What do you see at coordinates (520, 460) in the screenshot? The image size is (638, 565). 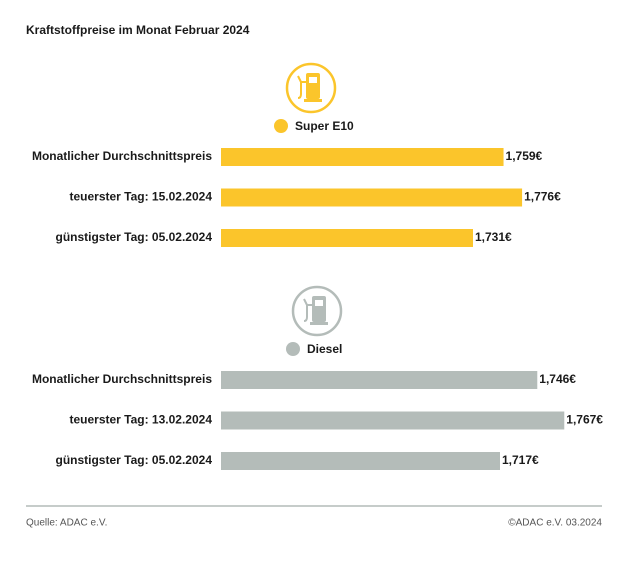 I see `value-label: 1,717€` at bounding box center [520, 460].